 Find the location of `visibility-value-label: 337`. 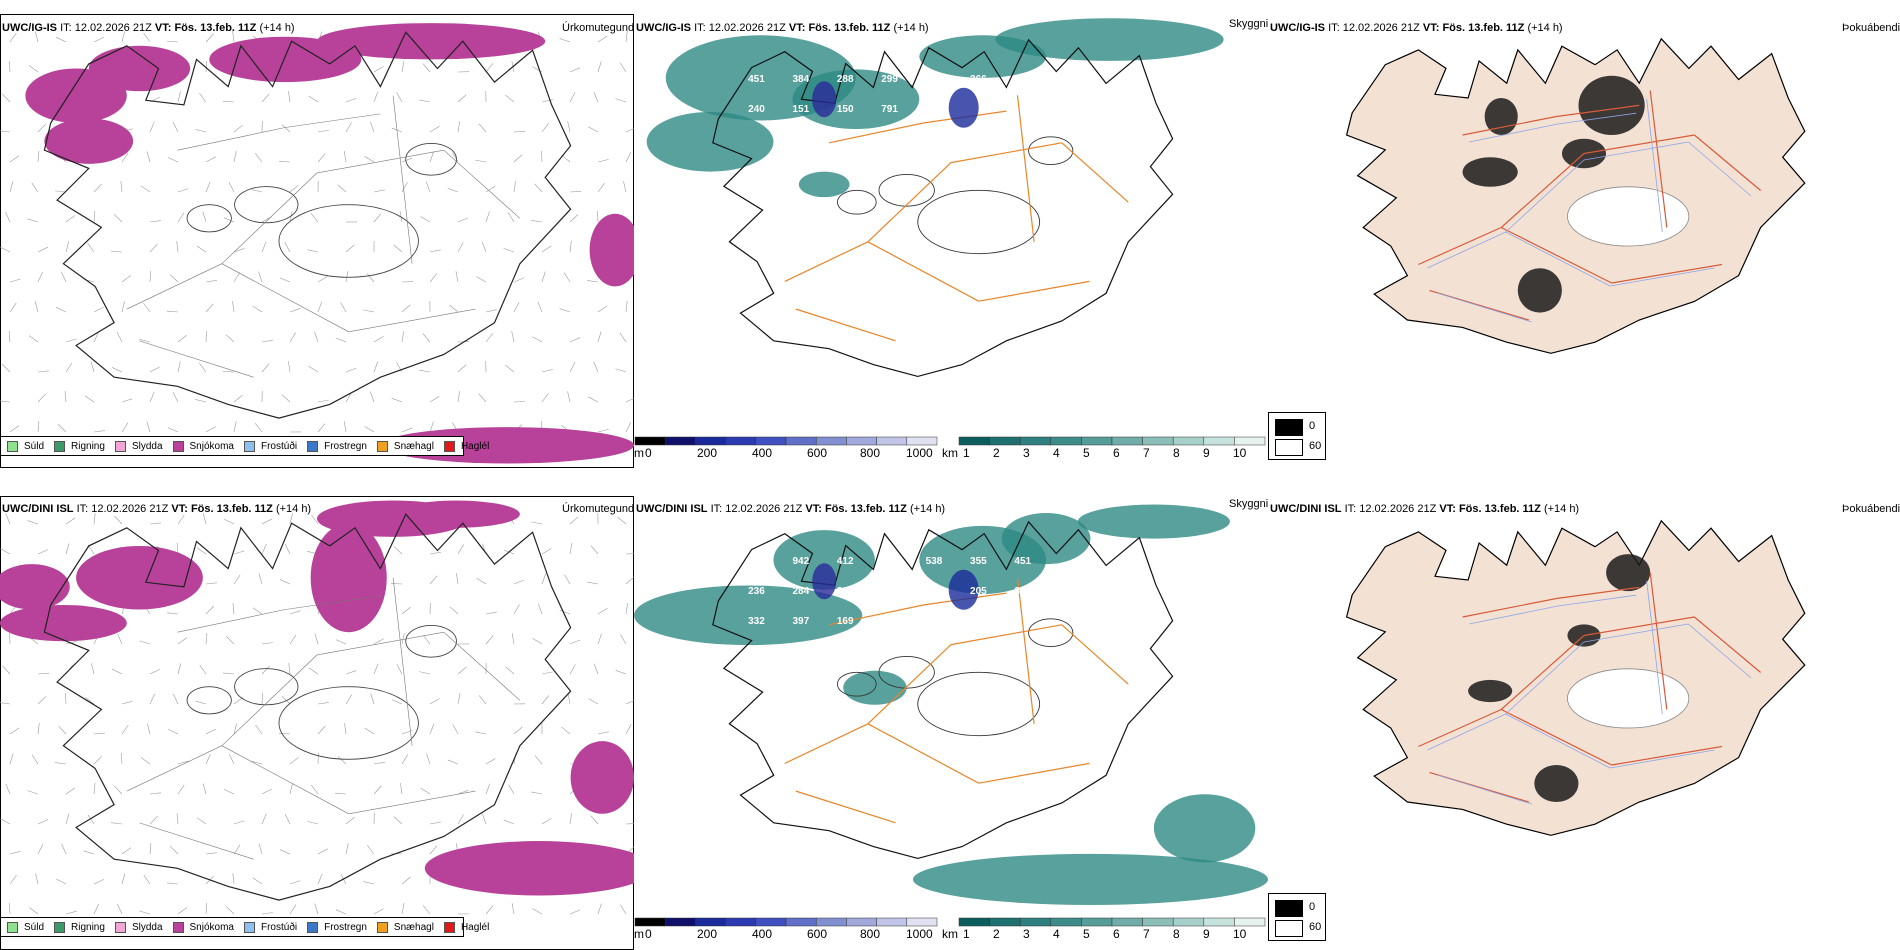

visibility-value-label: 337 is located at coordinates (889, 561).